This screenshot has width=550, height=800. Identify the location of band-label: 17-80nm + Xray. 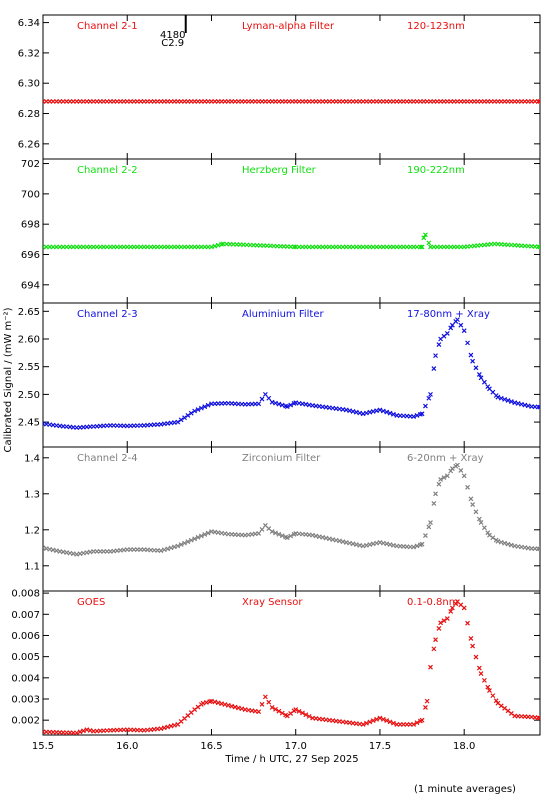
(448, 314).